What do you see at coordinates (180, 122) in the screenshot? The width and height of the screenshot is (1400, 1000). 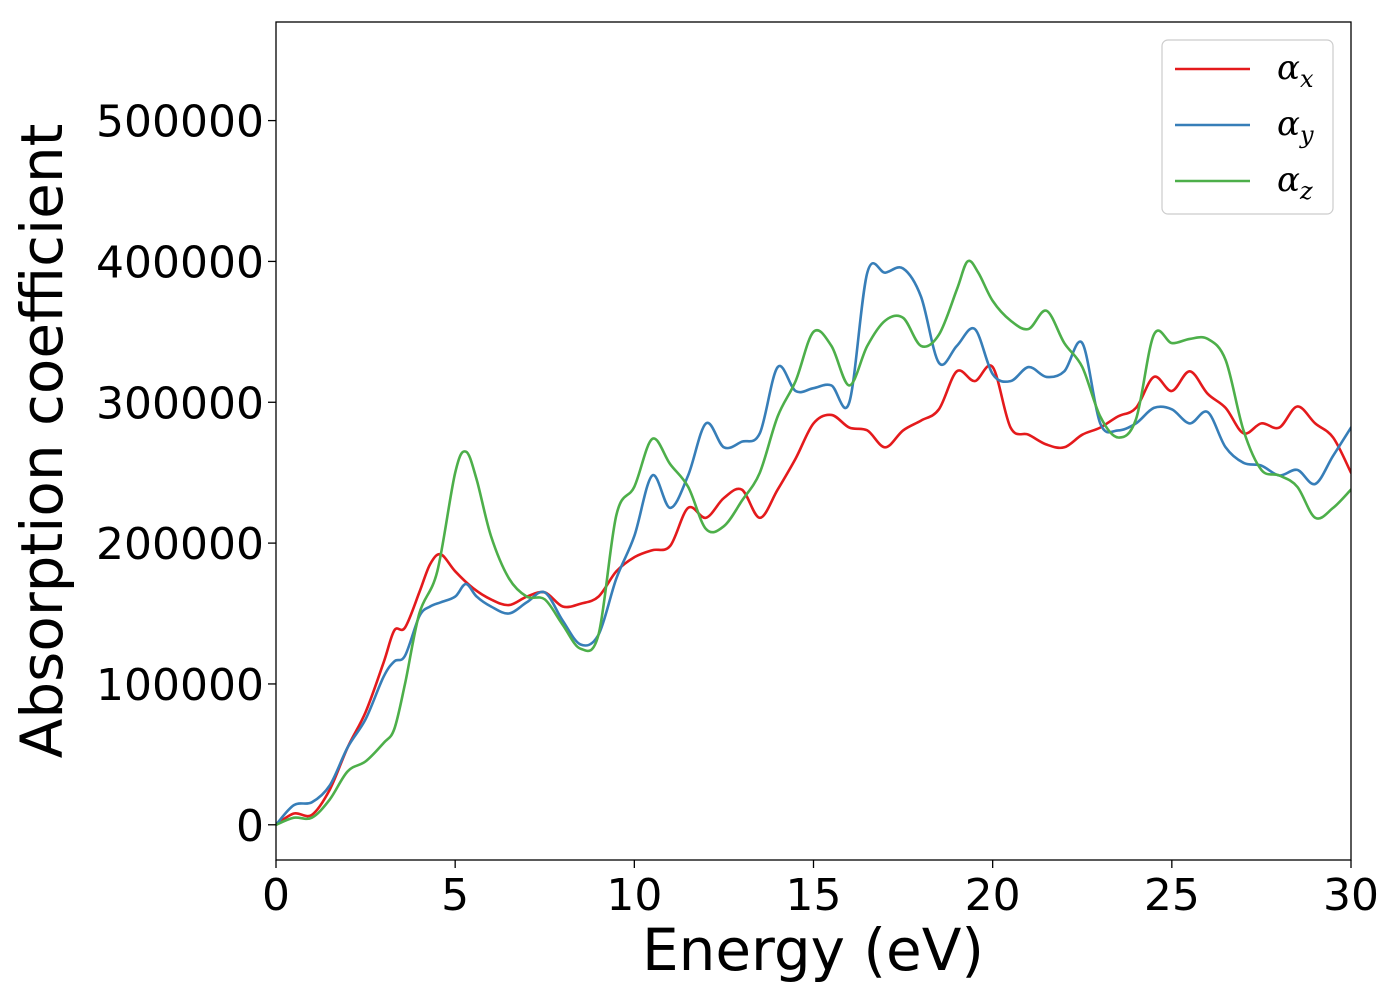 I see `y-tick-label: 500000` at bounding box center [180, 122].